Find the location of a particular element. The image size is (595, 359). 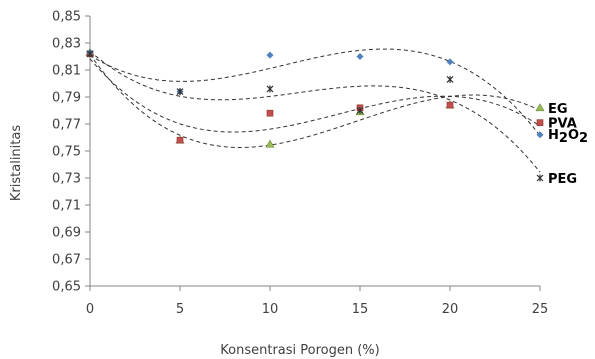

y-tick-label: 0,83 is located at coordinates (66, 44).